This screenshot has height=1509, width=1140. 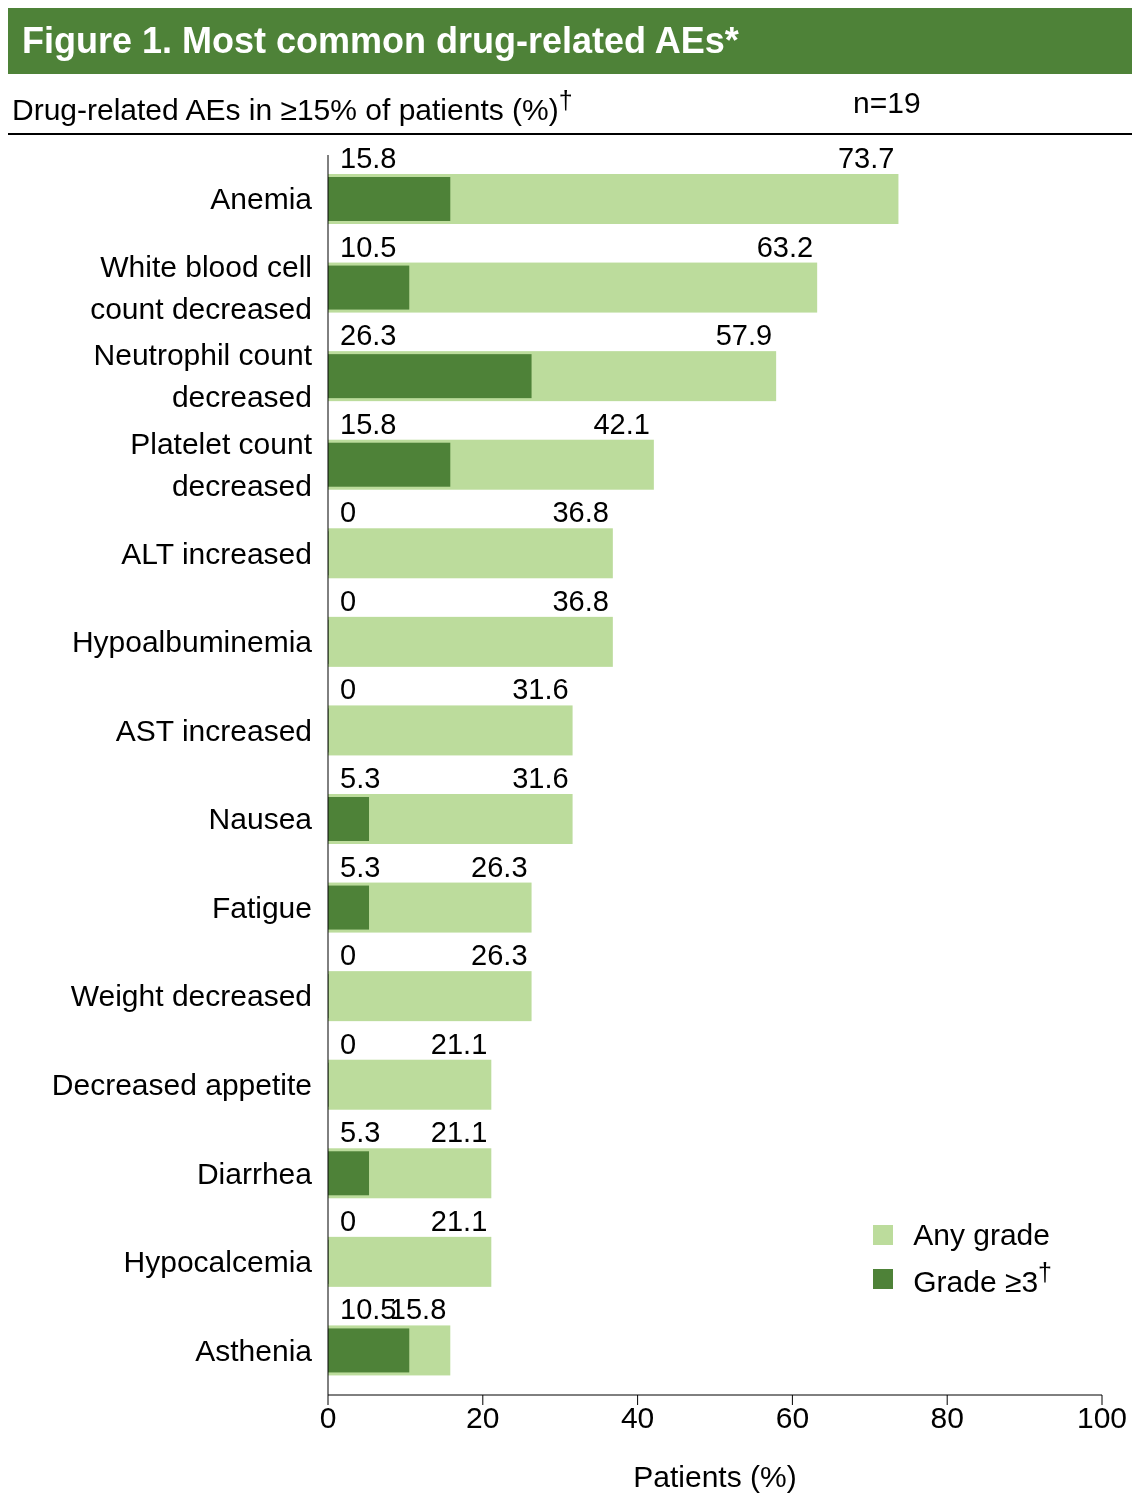 What do you see at coordinates (260, 819) in the screenshot?
I see `y-tick-label: Nausea` at bounding box center [260, 819].